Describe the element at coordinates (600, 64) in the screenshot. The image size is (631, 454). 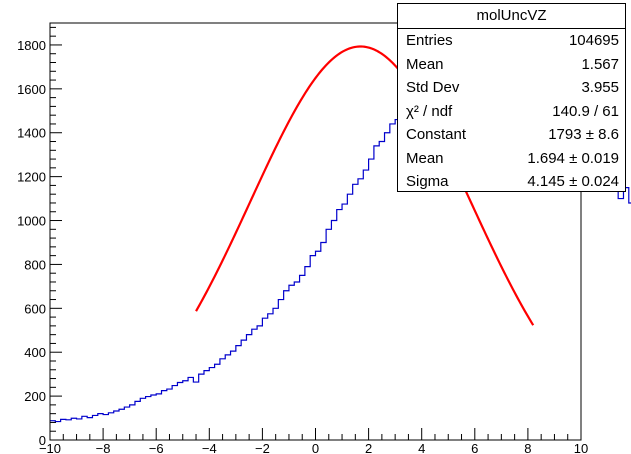
I see `stats-value: 1.567` at that location.